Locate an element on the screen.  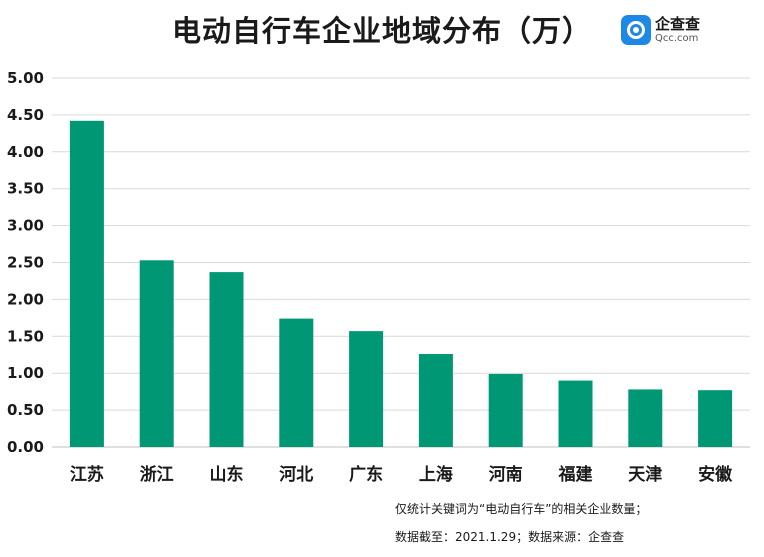
y-tick-label: 0.00 is located at coordinates (25, 447).